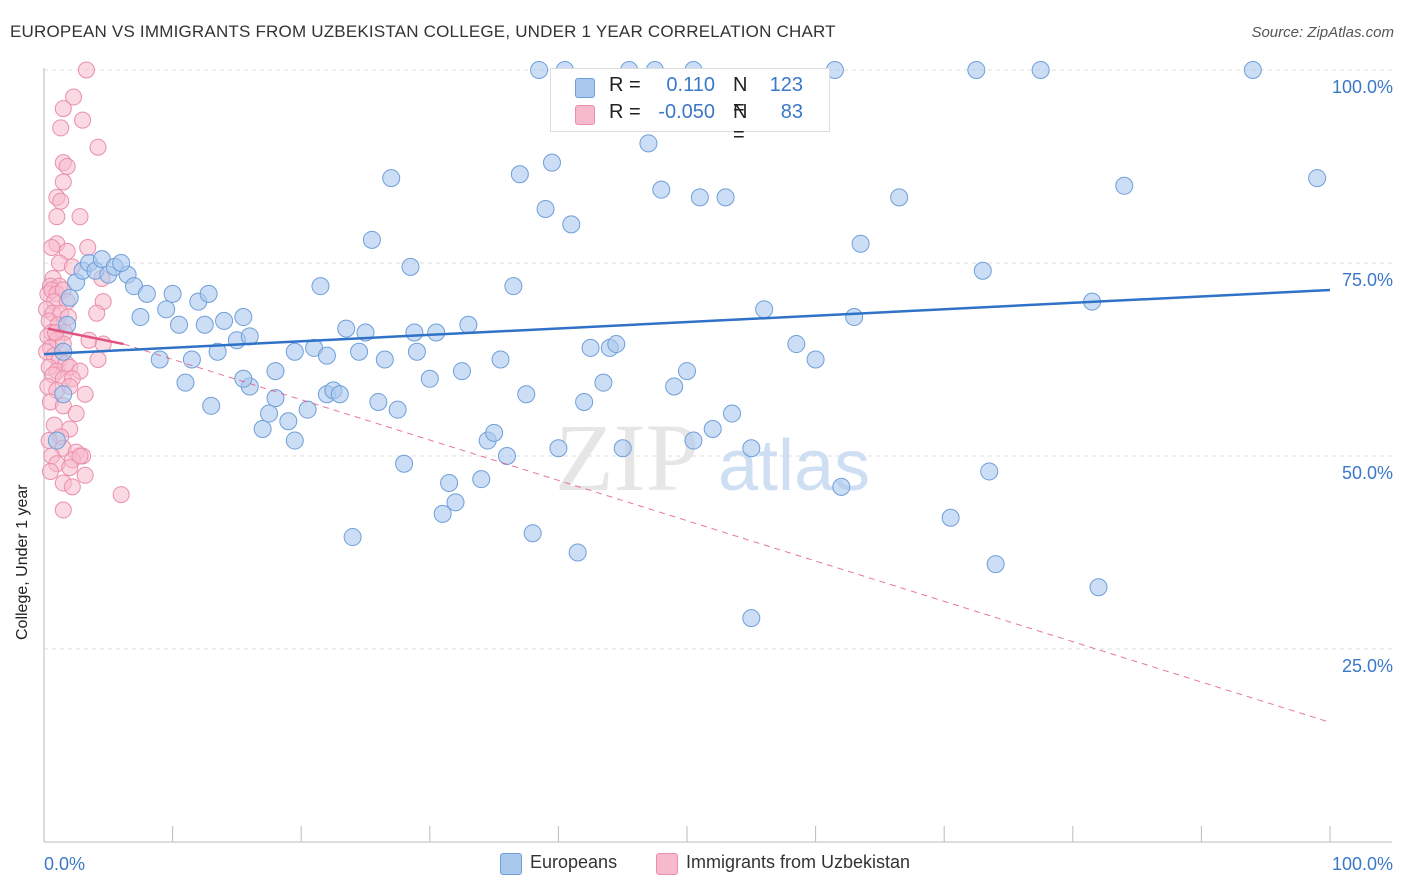  I want to click on legend-label-europeans: Europeans, so click(574, 862).